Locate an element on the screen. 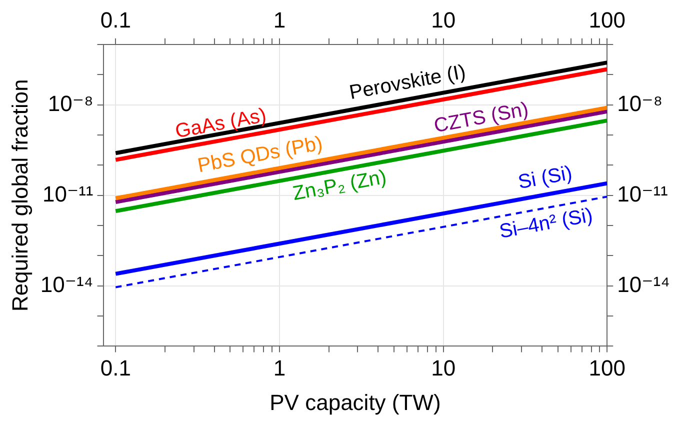 This screenshot has width=680, height=421. x-tick-label: 10 is located at coordinates (443, 367).